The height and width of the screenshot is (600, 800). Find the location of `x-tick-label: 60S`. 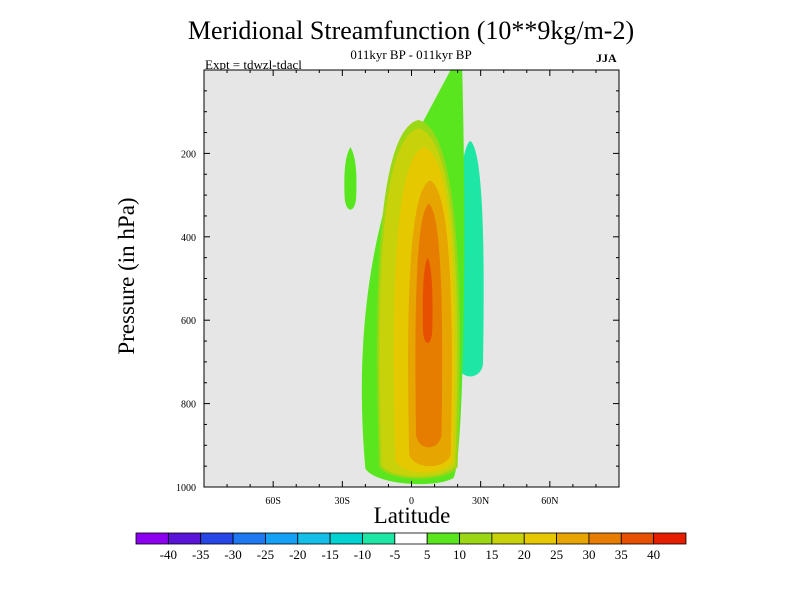

x-tick-label: 60S is located at coordinates (273, 501).